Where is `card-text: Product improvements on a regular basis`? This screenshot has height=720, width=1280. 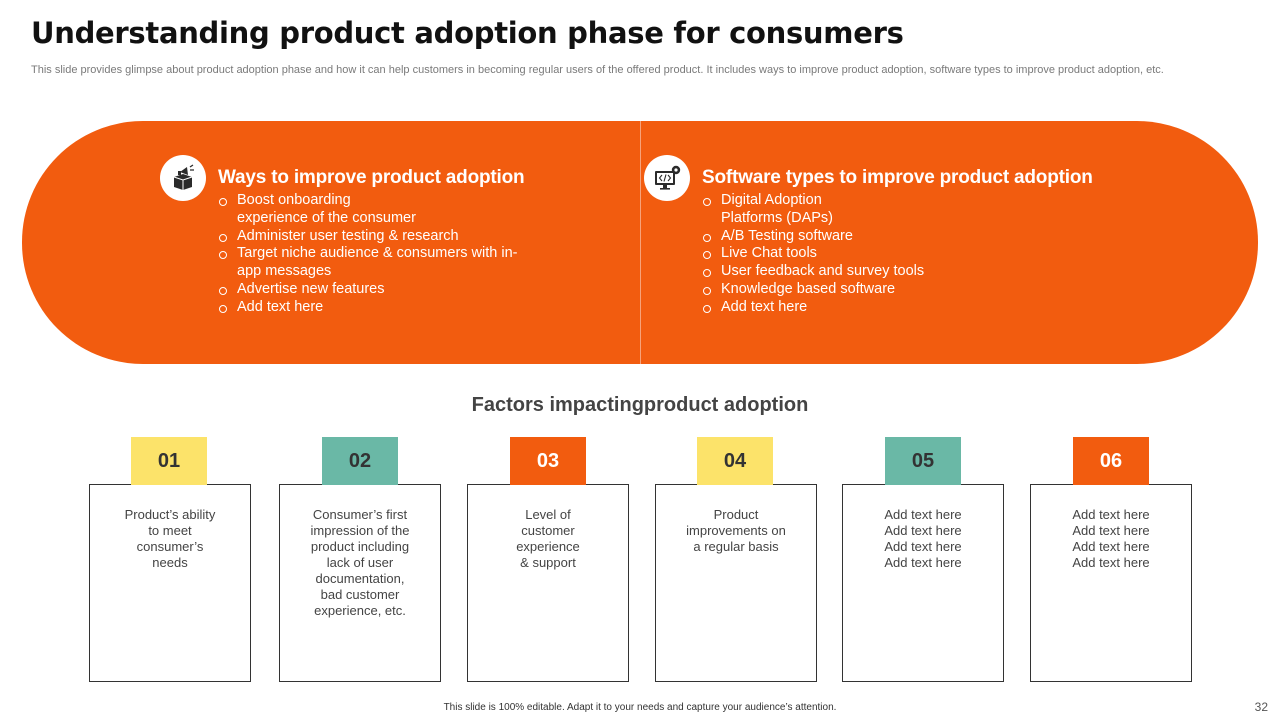
card-text: Product improvements on a regular basis is located at coordinates (736, 531).